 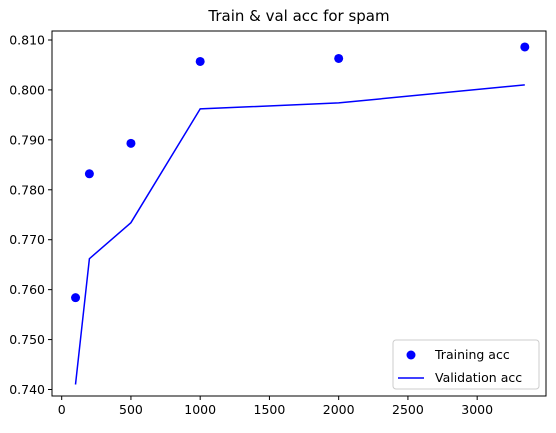 I want to click on legend: Training acc Validation acc, so click(x=466, y=364).